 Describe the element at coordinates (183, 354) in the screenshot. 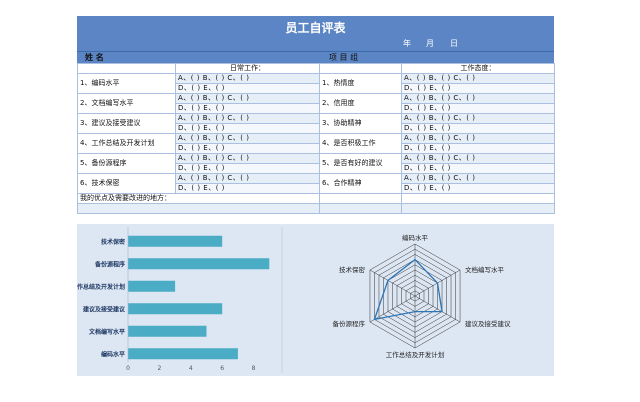

I see `bar-编码水平` at that location.